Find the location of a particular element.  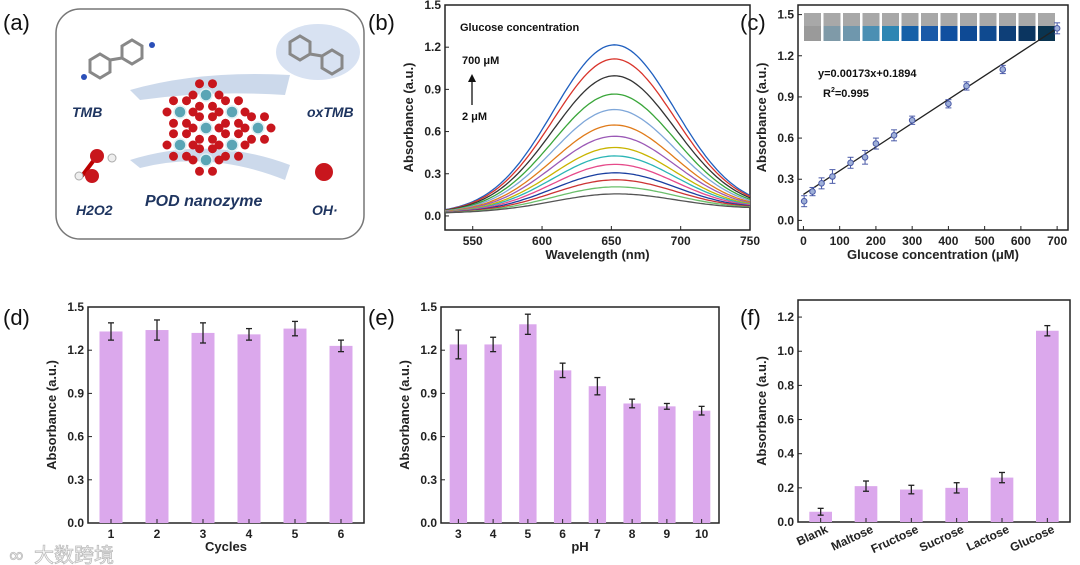

oh-label: OH· is located at coordinates (325, 210).